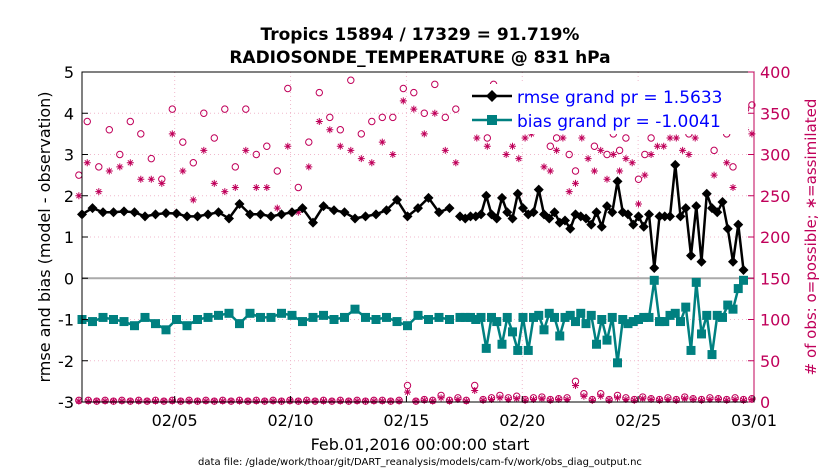 Image resolution: width=840 pixels, height=473 pixels. Describe the element at coordinates (420, 35) in the screenshot. I see `chart-title-line1: Tropics 15894 / 17329 = 91.719%` at that location.